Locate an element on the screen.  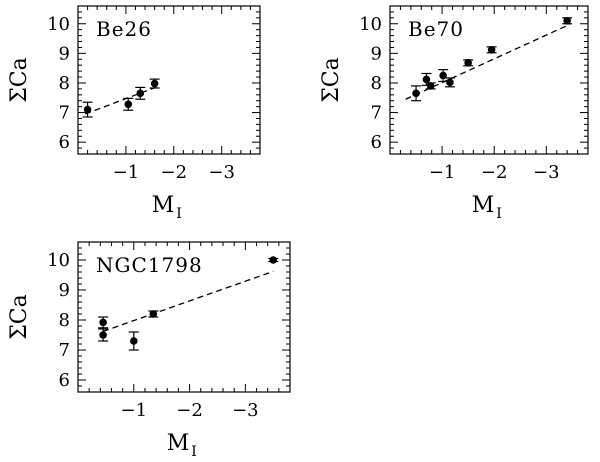
panel-title: NGC1798 is located at coordinates (149, 265).